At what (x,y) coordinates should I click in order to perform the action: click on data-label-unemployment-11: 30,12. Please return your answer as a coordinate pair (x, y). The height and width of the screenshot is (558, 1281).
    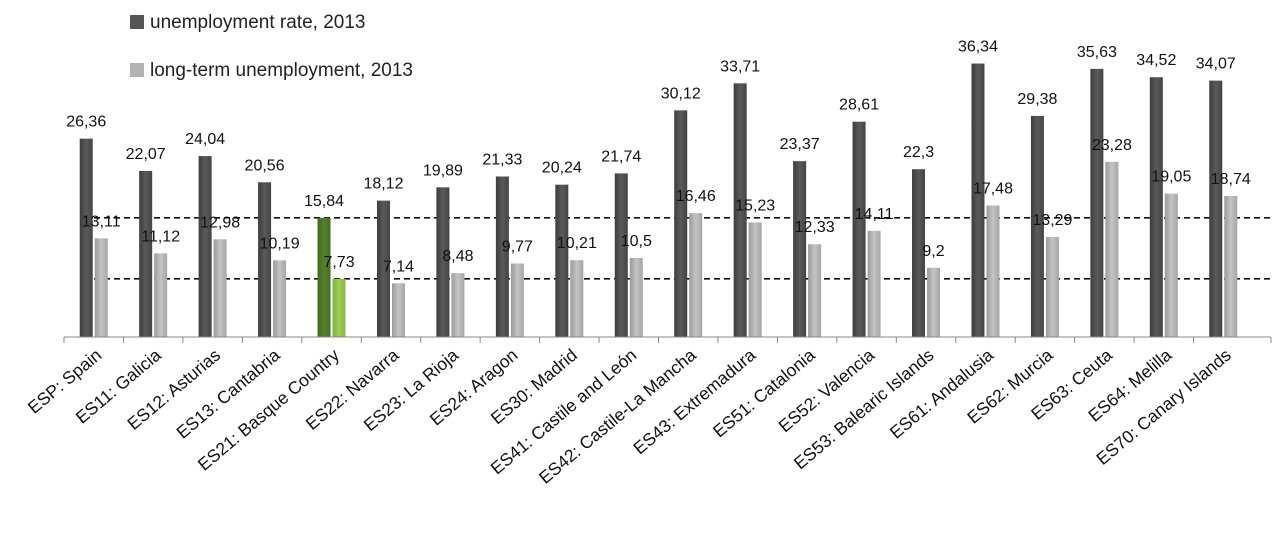
    Looking at the image, I should click on (681, 93).